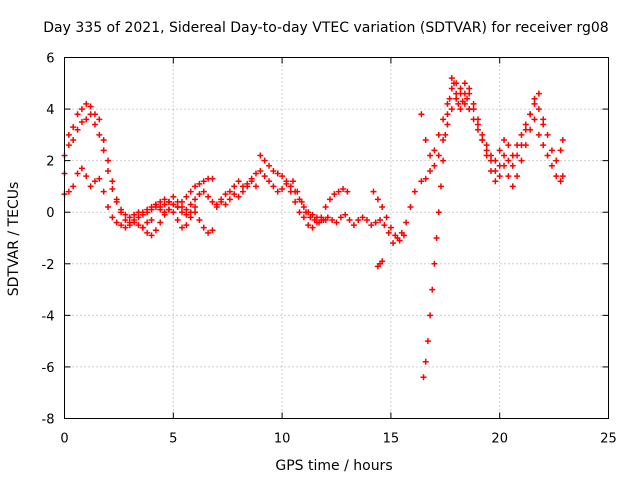 This screenshot has height=480, width=640. Describe the element at coordinates (14, 239) in the screenshot. I see `y-axis-label: SDTVAR / TECUs` at that location.